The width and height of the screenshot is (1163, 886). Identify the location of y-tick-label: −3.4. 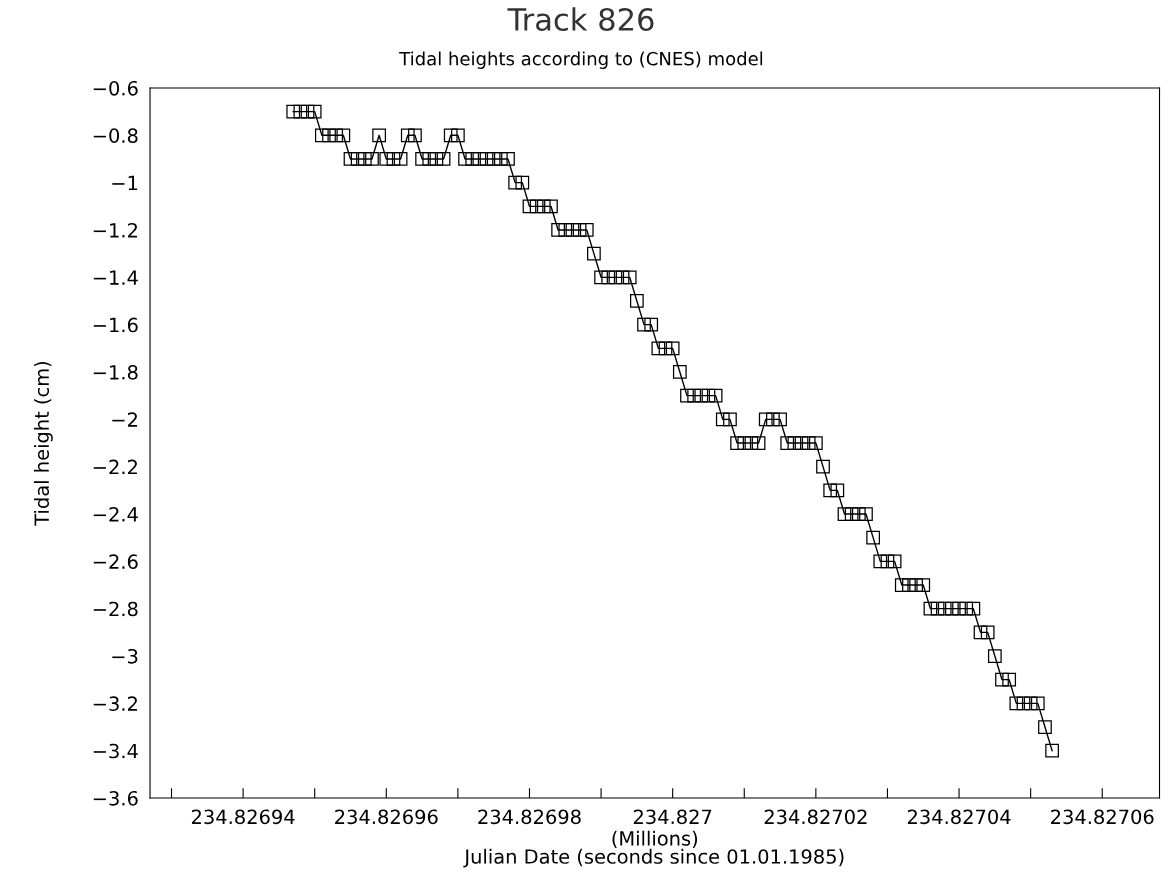
(115, 751).